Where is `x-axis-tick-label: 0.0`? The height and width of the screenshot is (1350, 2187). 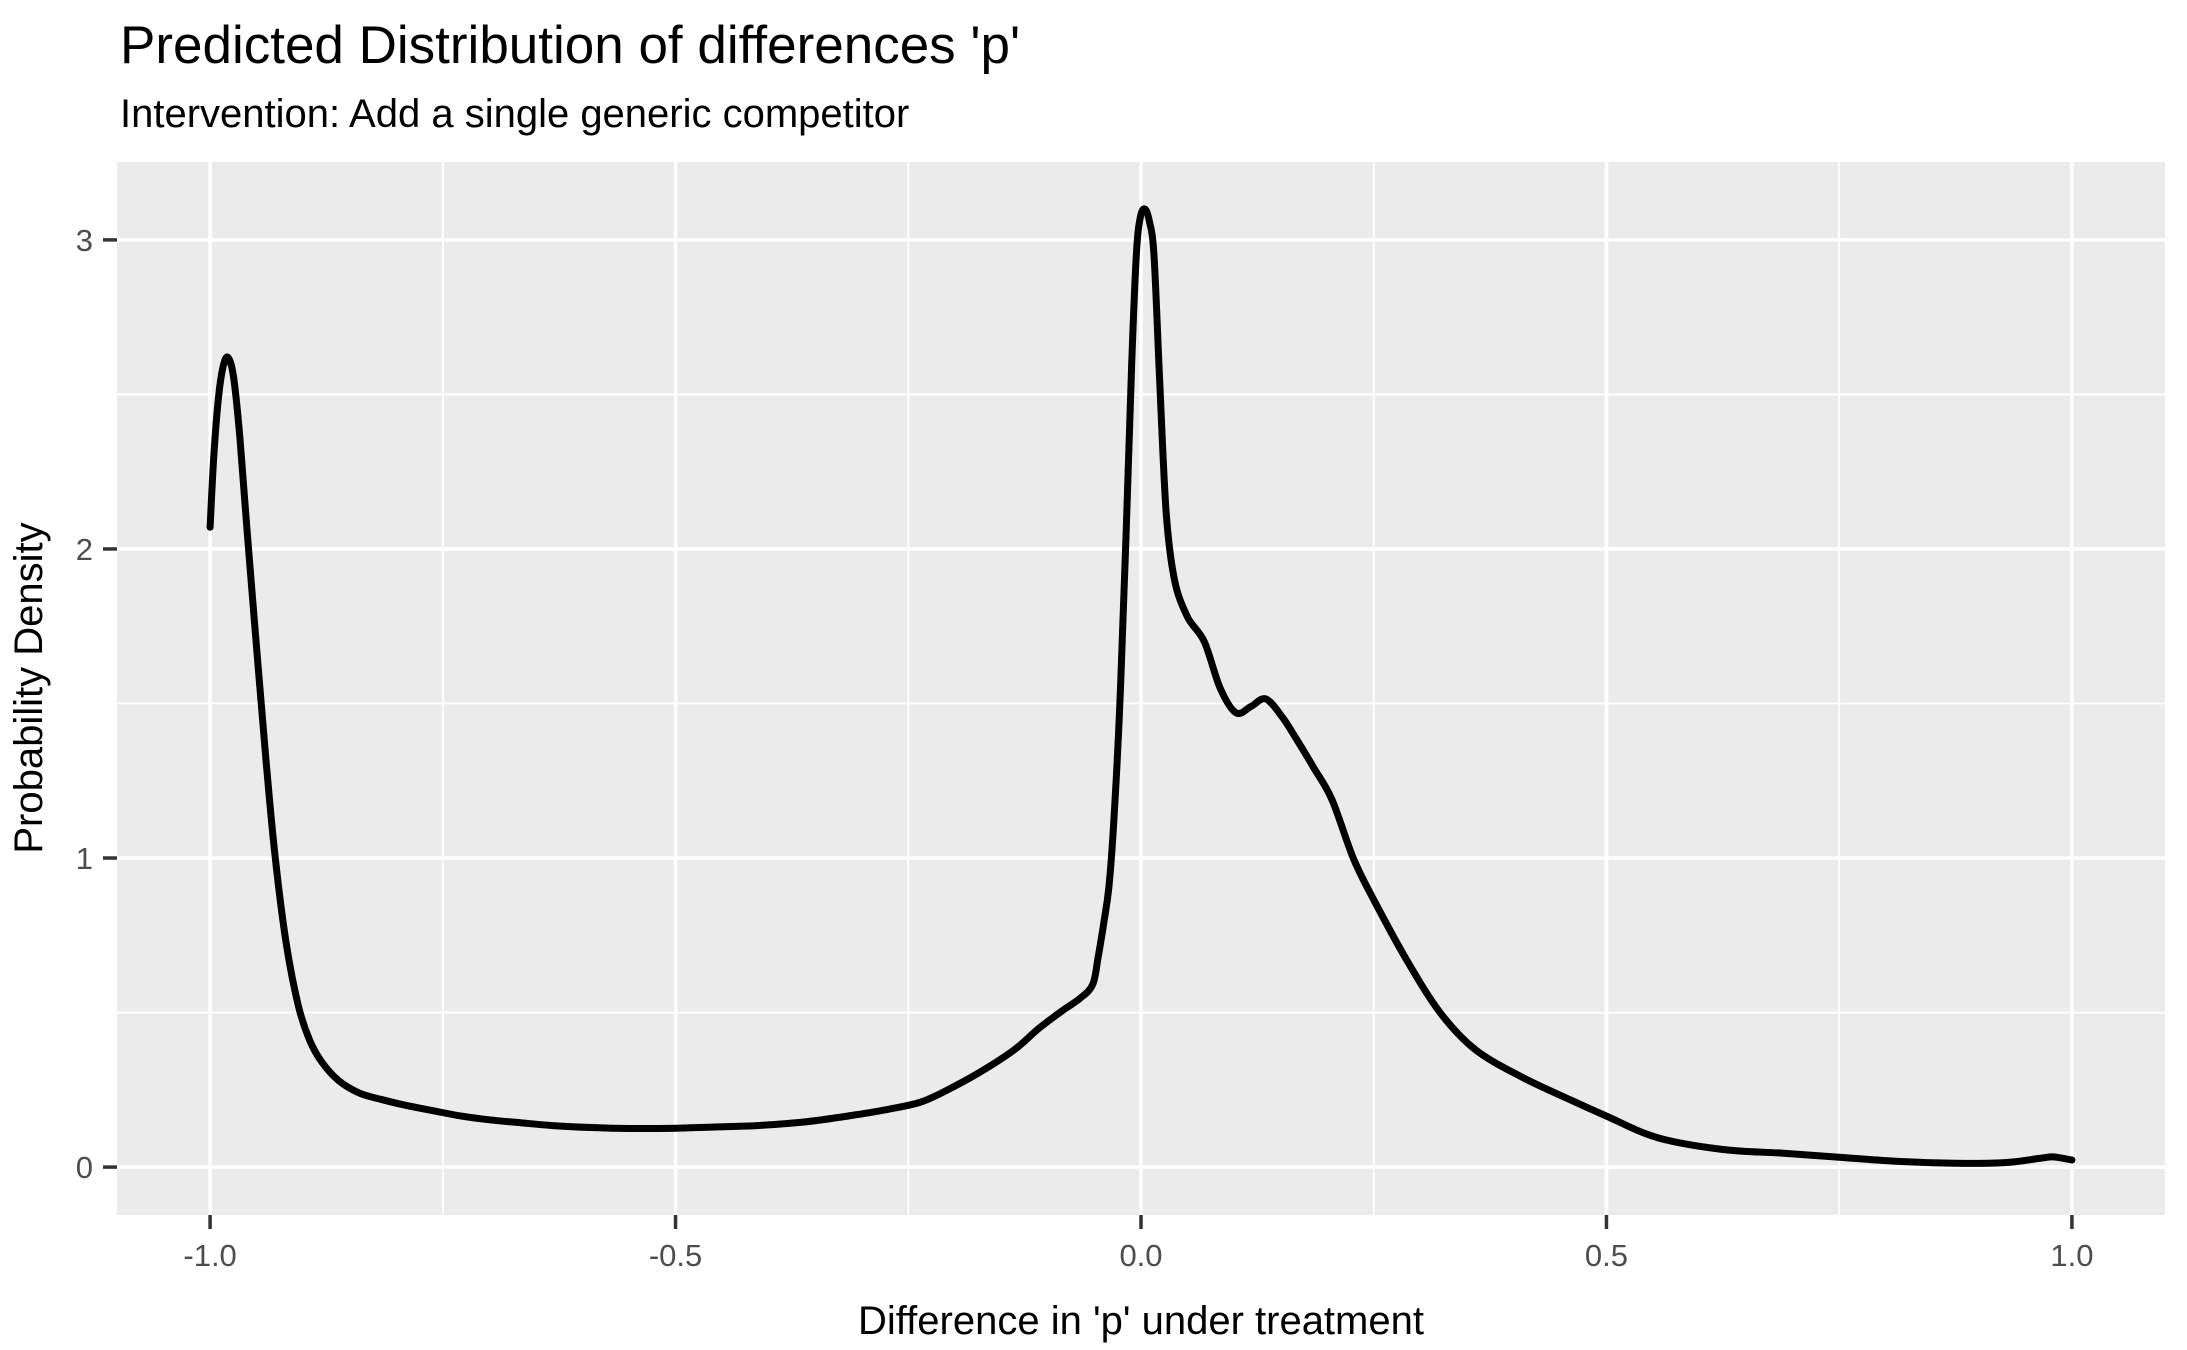
x-axis-tick-label: 0.0 is located at coordinates (1140, 1255).